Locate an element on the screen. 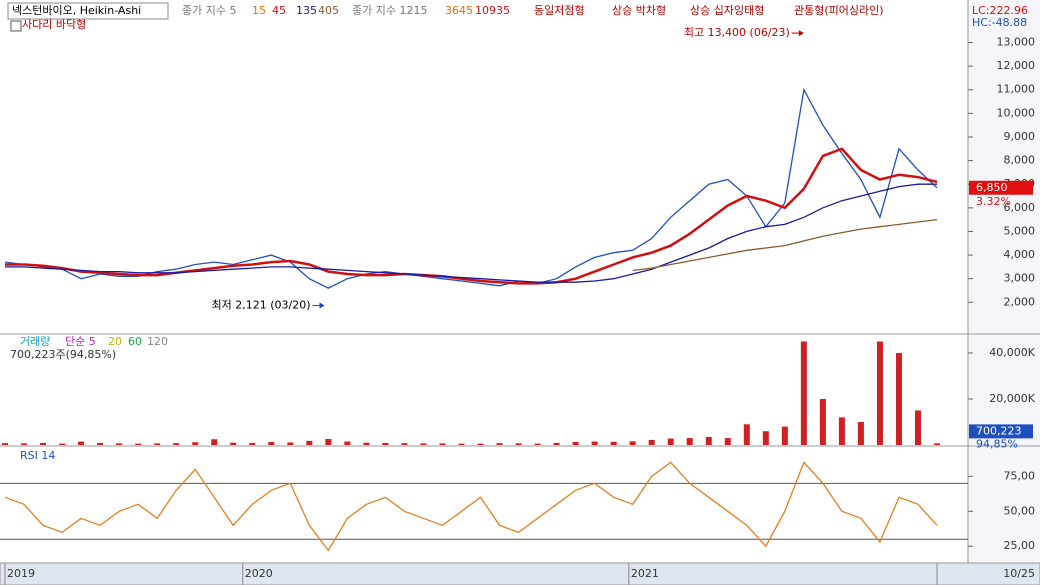 This screenshot has height=585, width=1040. legend-item: 상승 십자잉태형 is located at coordinates (727, 10).